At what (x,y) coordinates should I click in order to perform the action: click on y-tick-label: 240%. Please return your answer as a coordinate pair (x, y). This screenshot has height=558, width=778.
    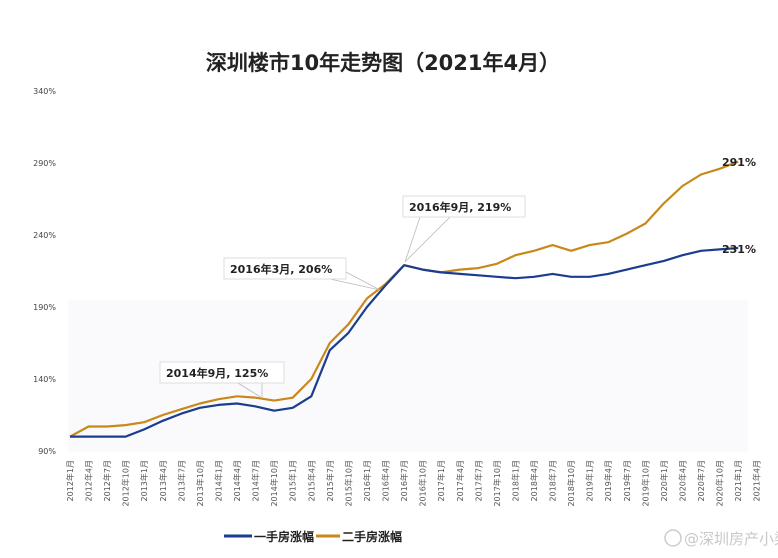
    Looking at the image, I should click on (44, 235).